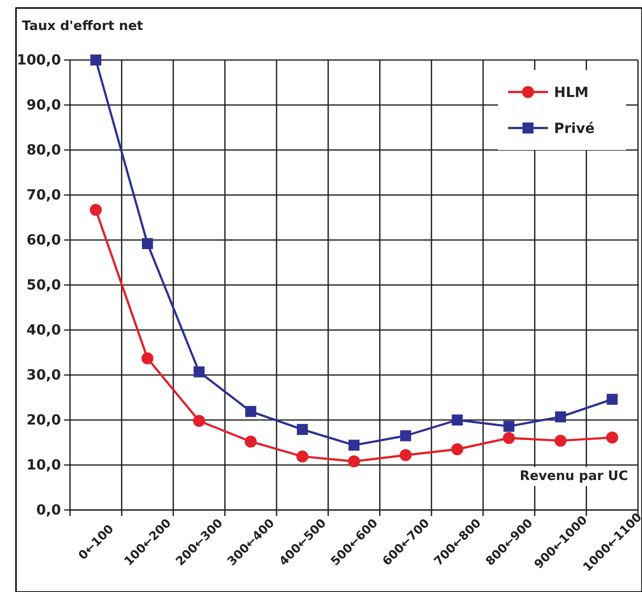 The width and height of the screenshot is (642, 592). What do you see at coordinates (44, 420) in the screenshot?
I see `y-tick-label: 20,0` at bounding box center [44, 420].